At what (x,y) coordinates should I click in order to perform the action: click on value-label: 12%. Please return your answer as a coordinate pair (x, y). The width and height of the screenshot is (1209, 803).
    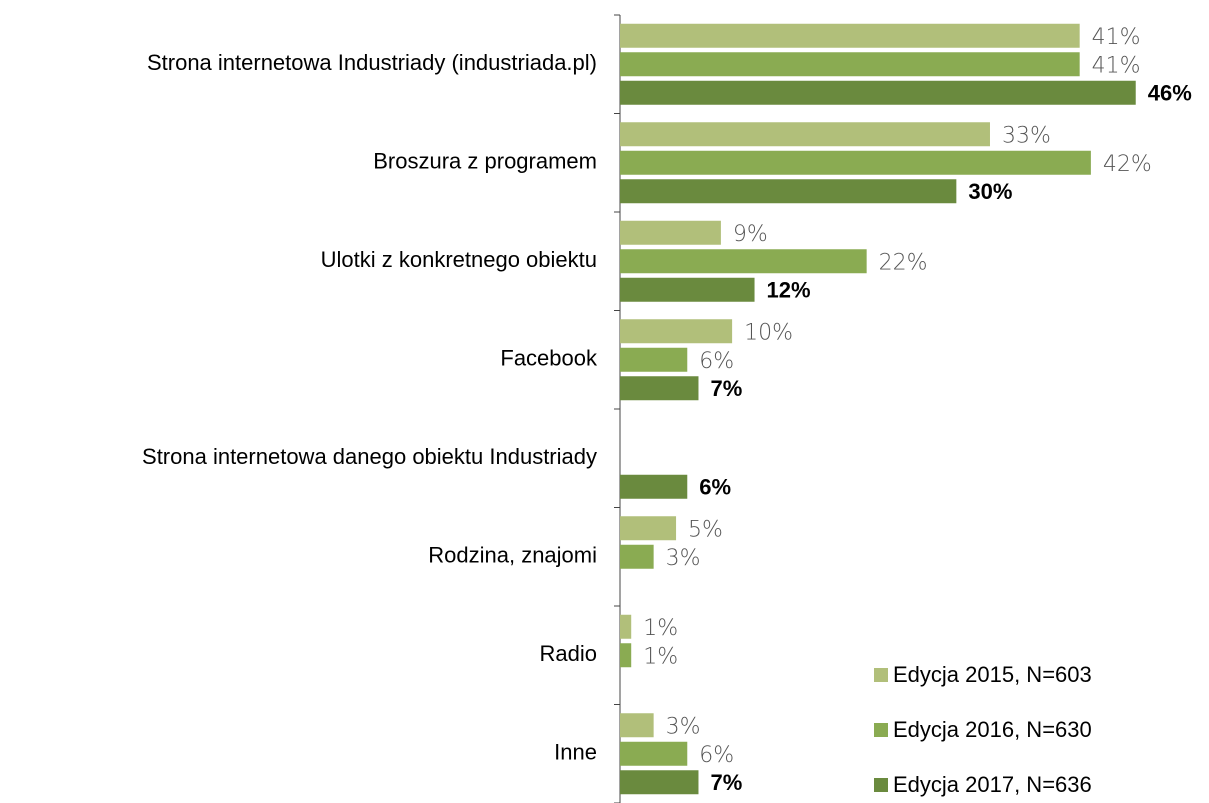
    Looking at the image, I should click on (789, 290).